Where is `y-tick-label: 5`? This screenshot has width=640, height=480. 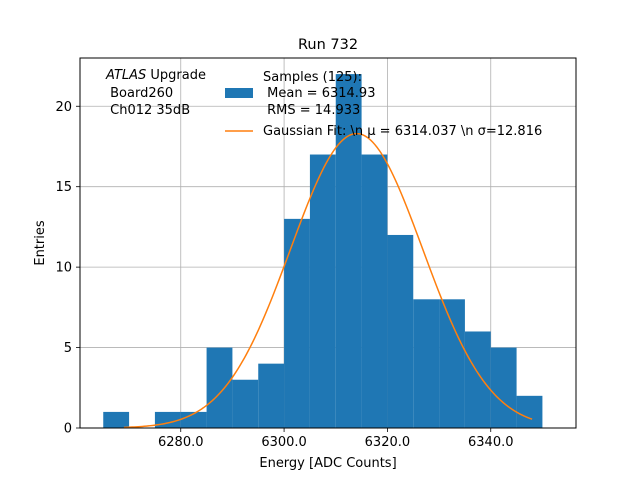 y-tick-label: 5 is located at coordinates (68, 348).